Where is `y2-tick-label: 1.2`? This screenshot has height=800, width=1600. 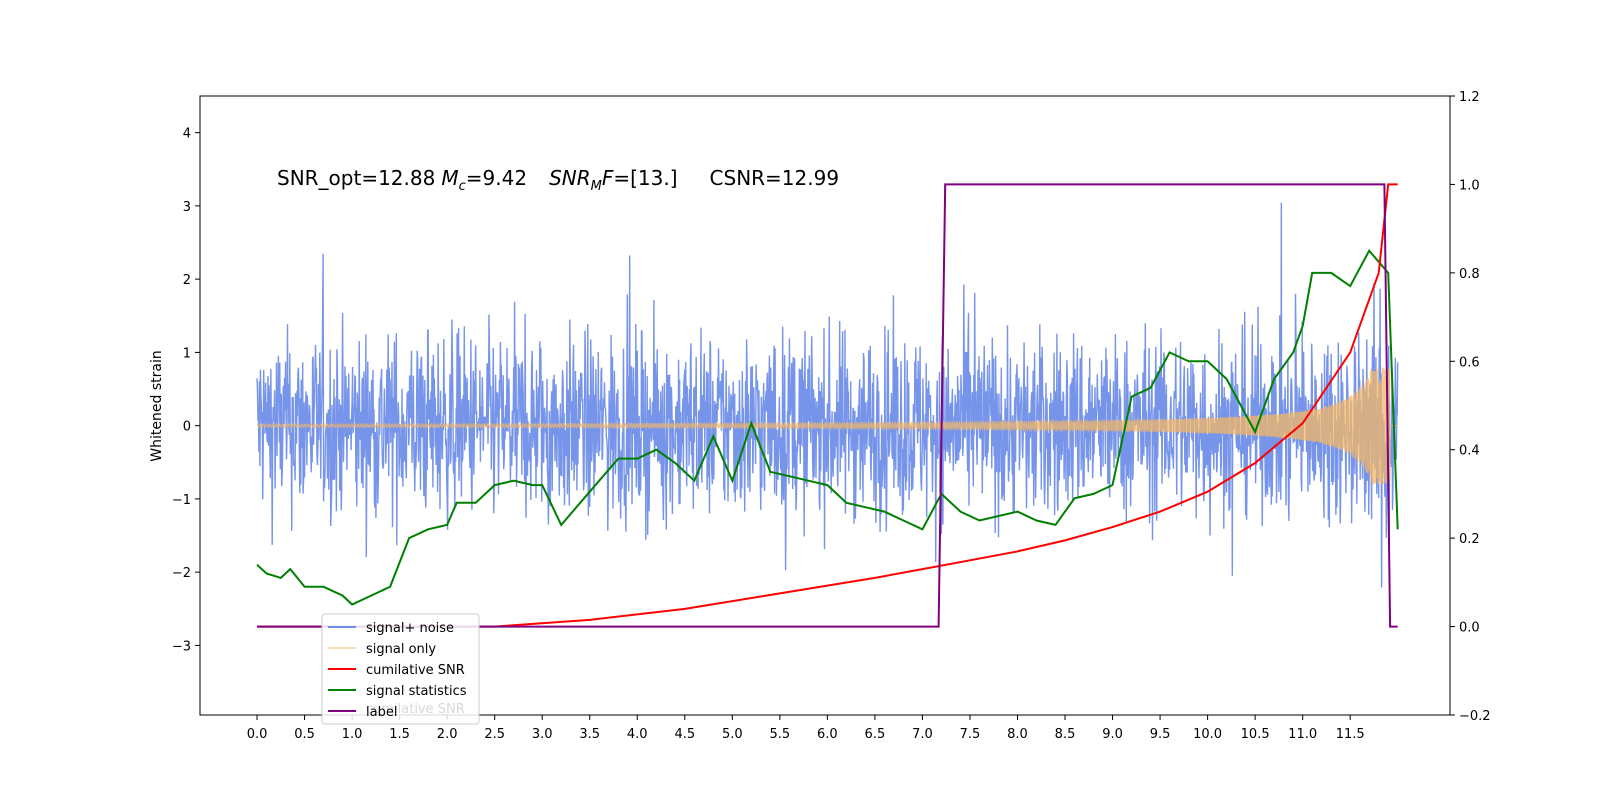 y2-tick-label: 1.2 is located at coordinates (1469, 97).